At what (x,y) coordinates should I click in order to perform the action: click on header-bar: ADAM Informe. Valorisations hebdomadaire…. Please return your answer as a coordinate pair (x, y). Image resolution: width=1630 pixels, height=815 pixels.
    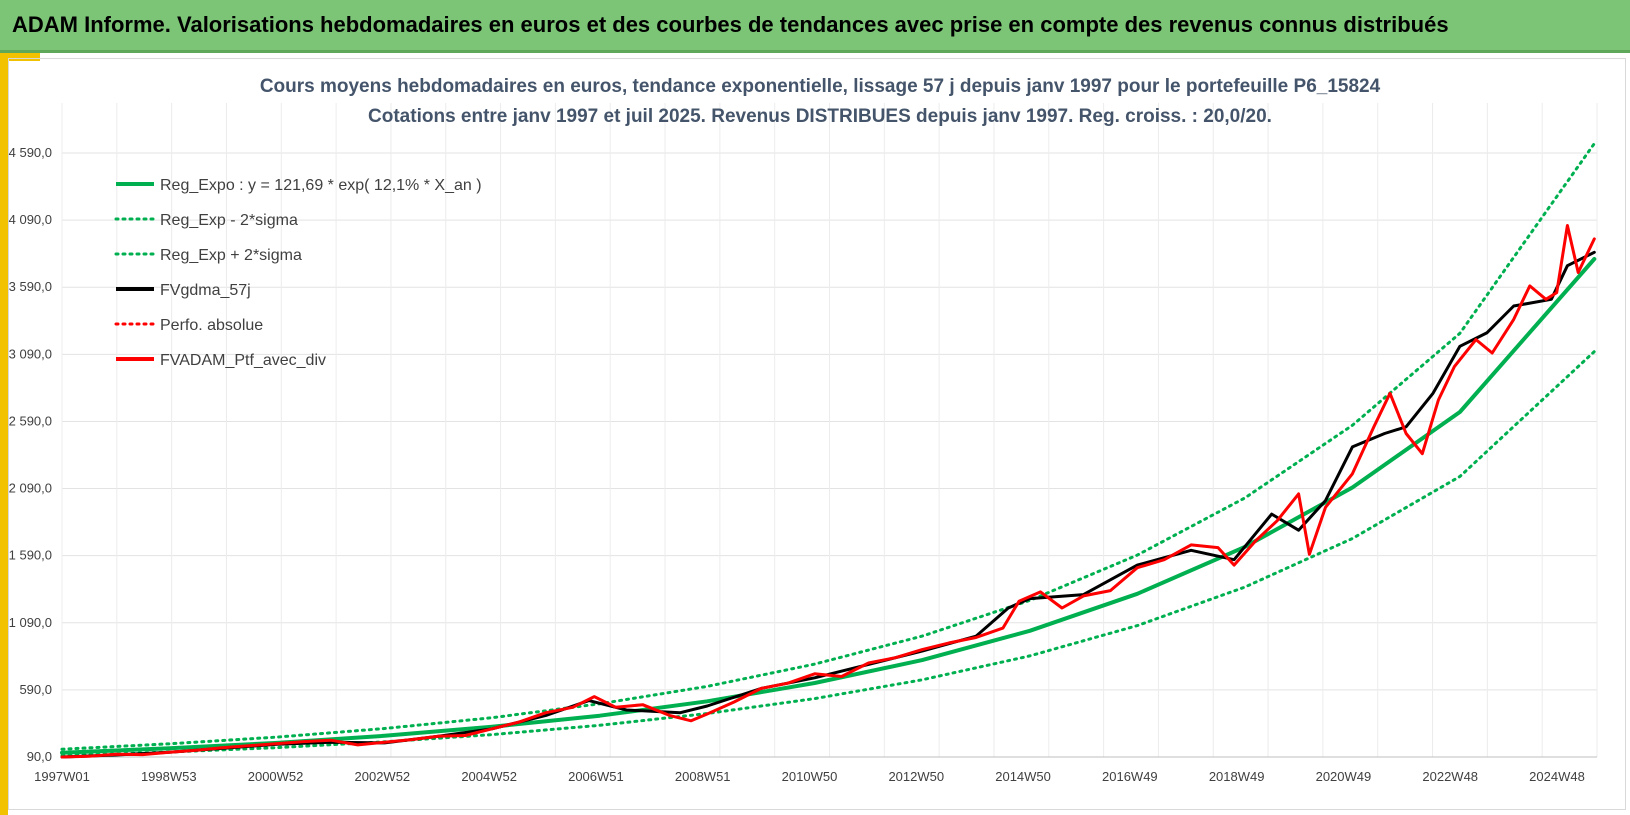
    Looking at the image, I should click on (815, 26).